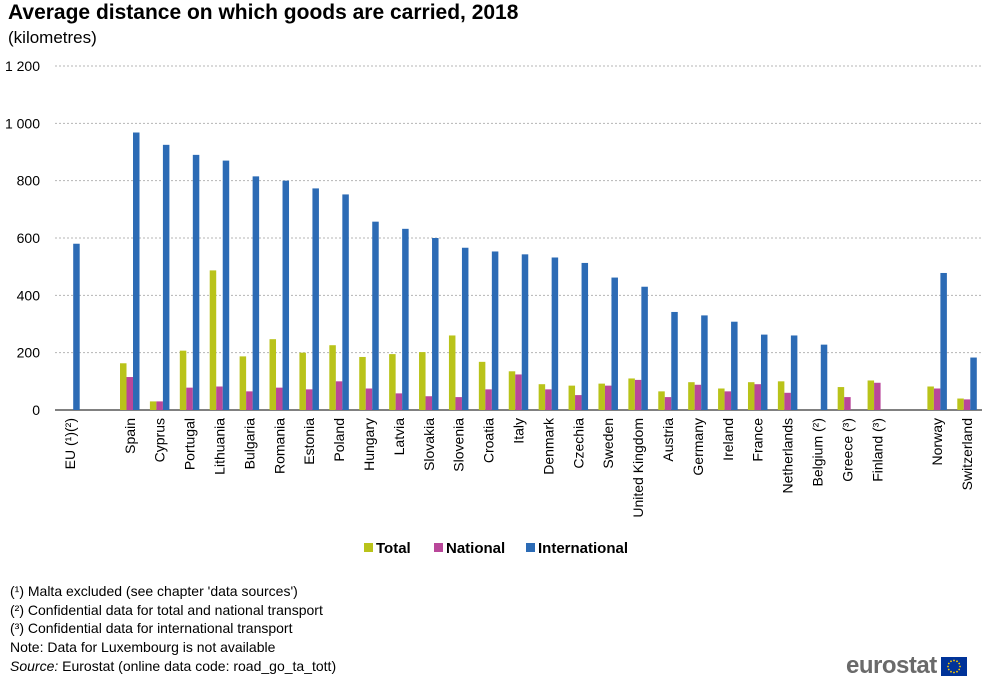 This screenshot has height=682, width=997. I want to click on y-tick-label: 800, so click(29, 181).